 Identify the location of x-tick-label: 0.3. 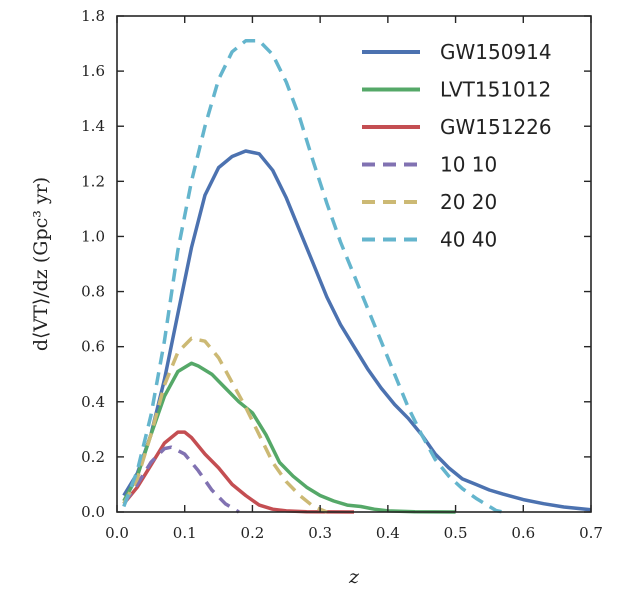
(320, 533).